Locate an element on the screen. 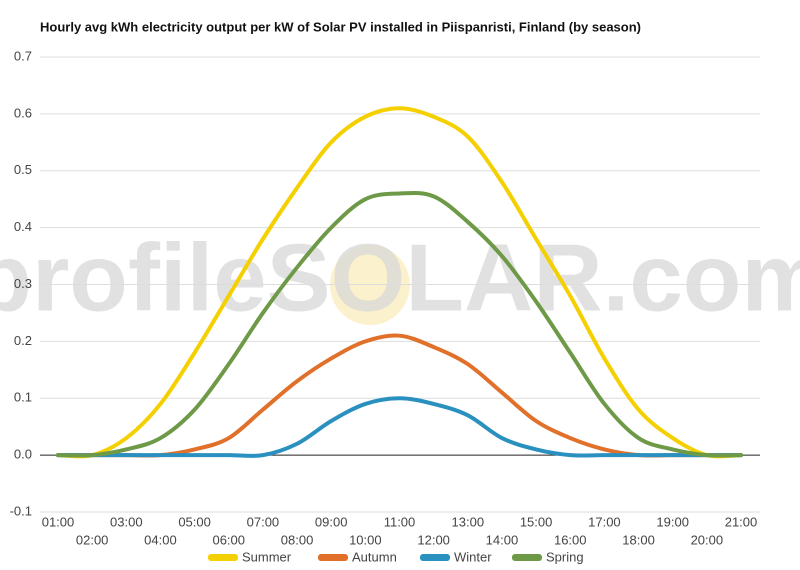 This screenshot has width=800, height=570. legend-label: Spring is located at coordinates (565, 556).